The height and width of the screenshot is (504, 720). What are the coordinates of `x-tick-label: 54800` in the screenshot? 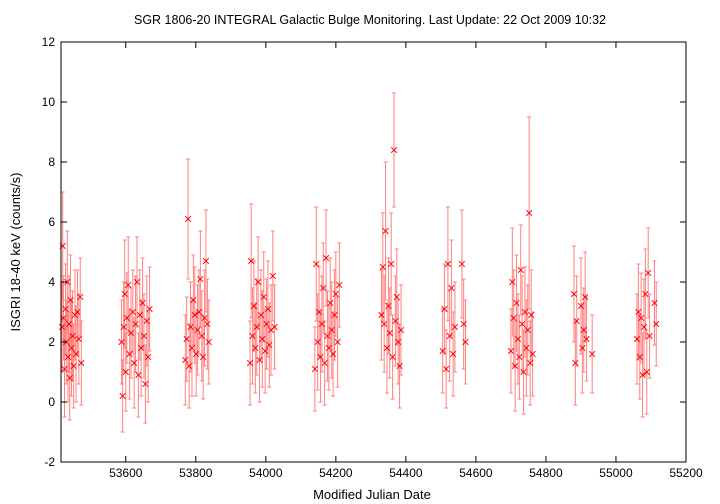 It's located at (546, 473).